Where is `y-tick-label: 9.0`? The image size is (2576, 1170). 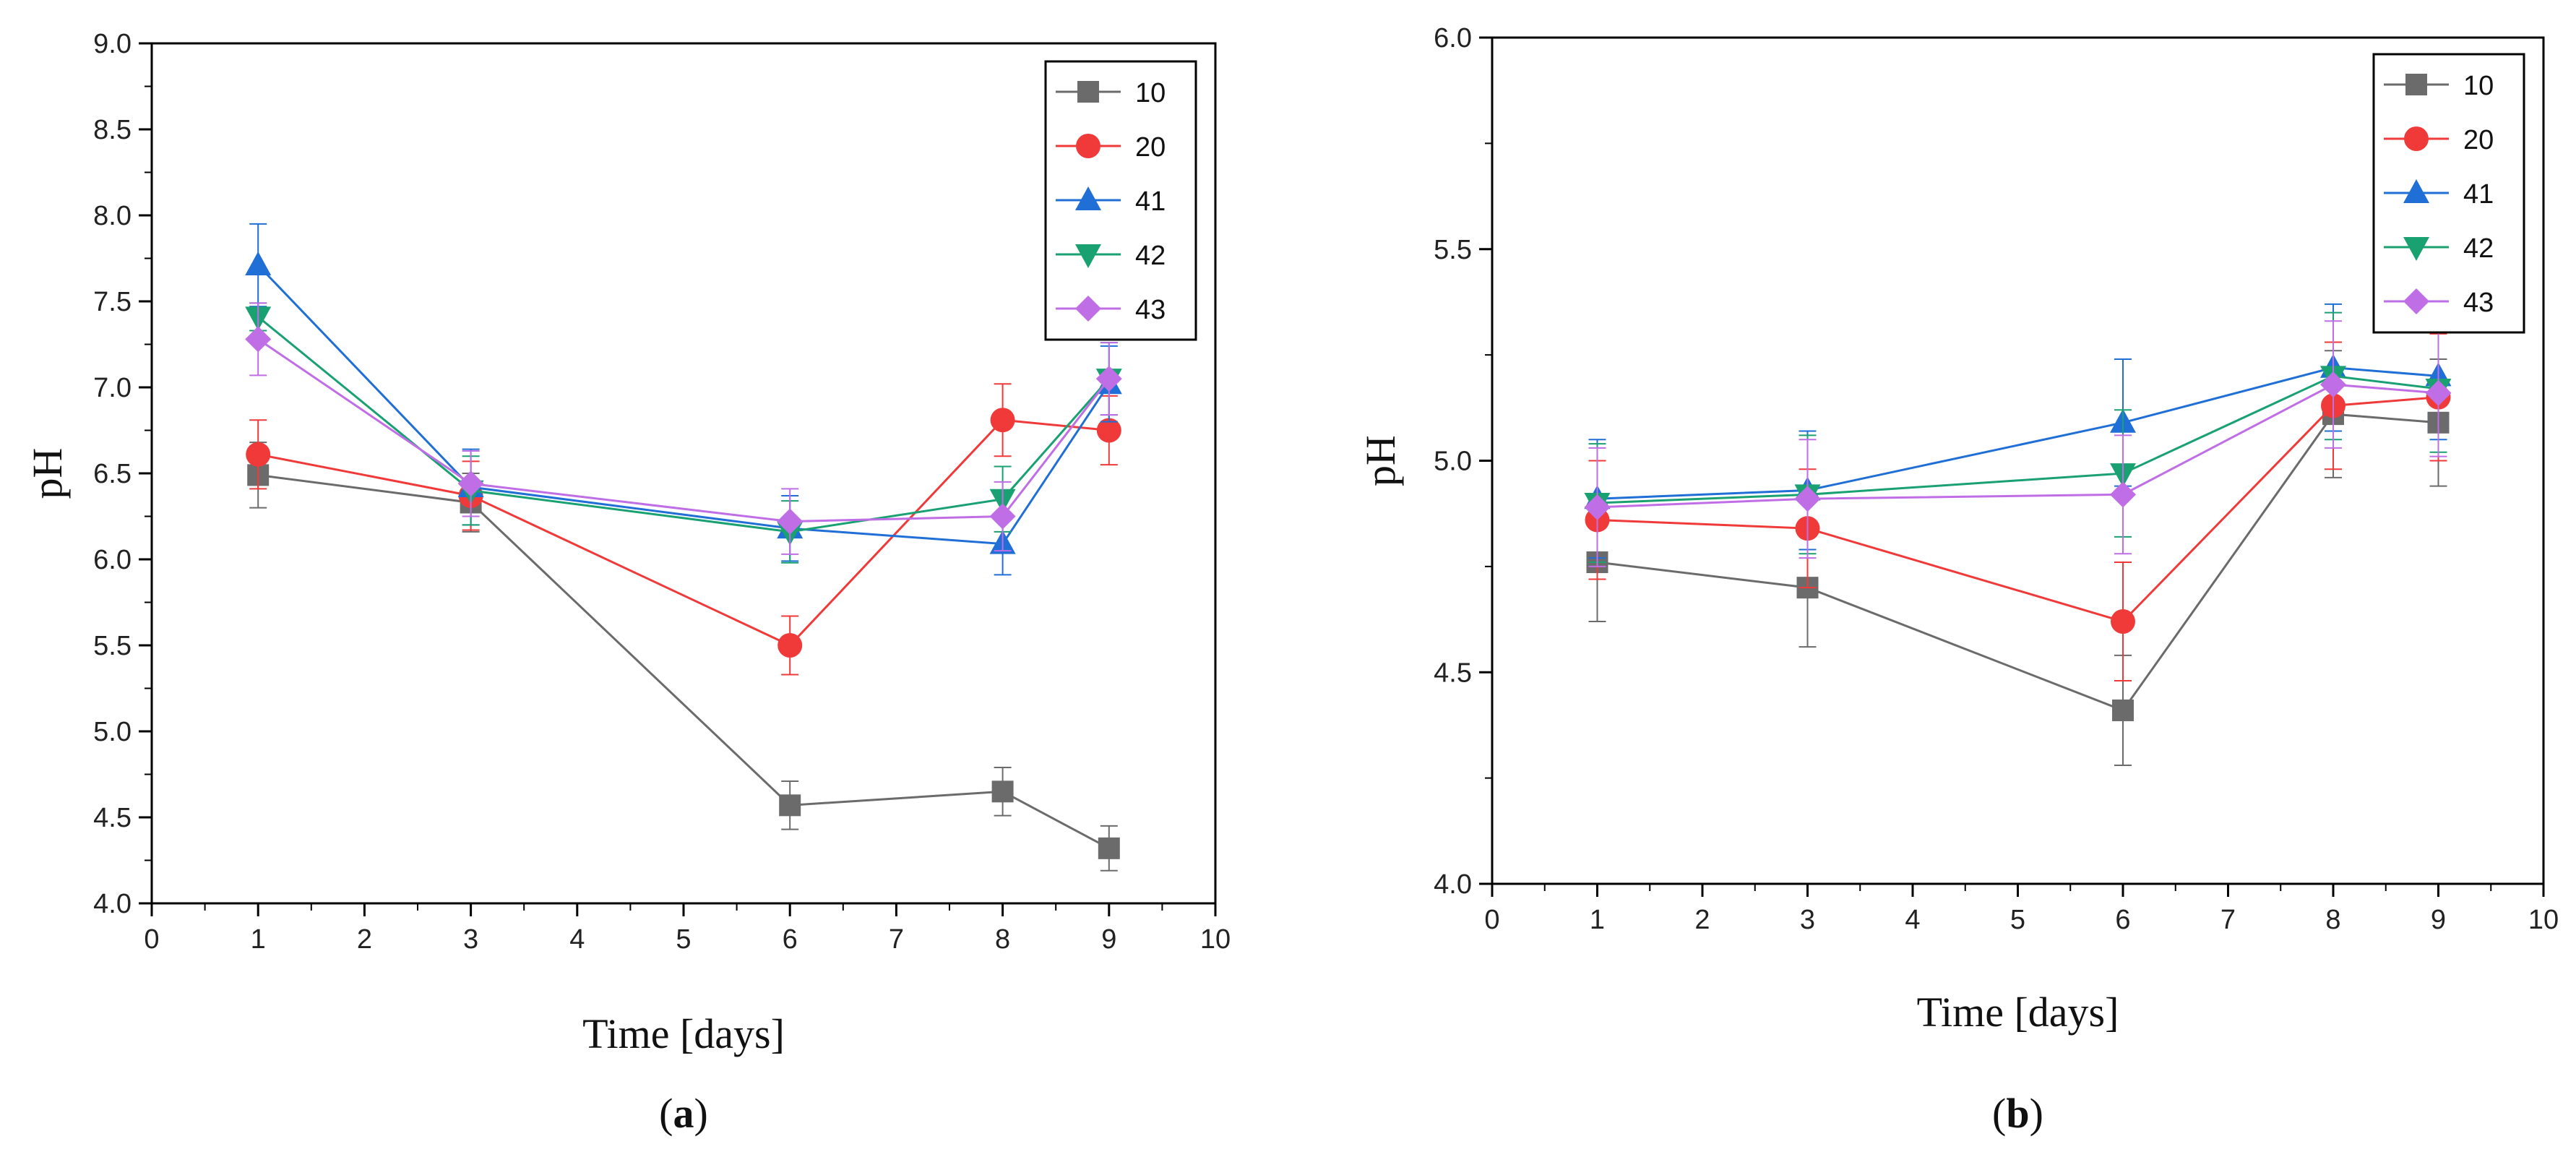
y-tick-label: 9.0 is located at coordinates (112, 44).